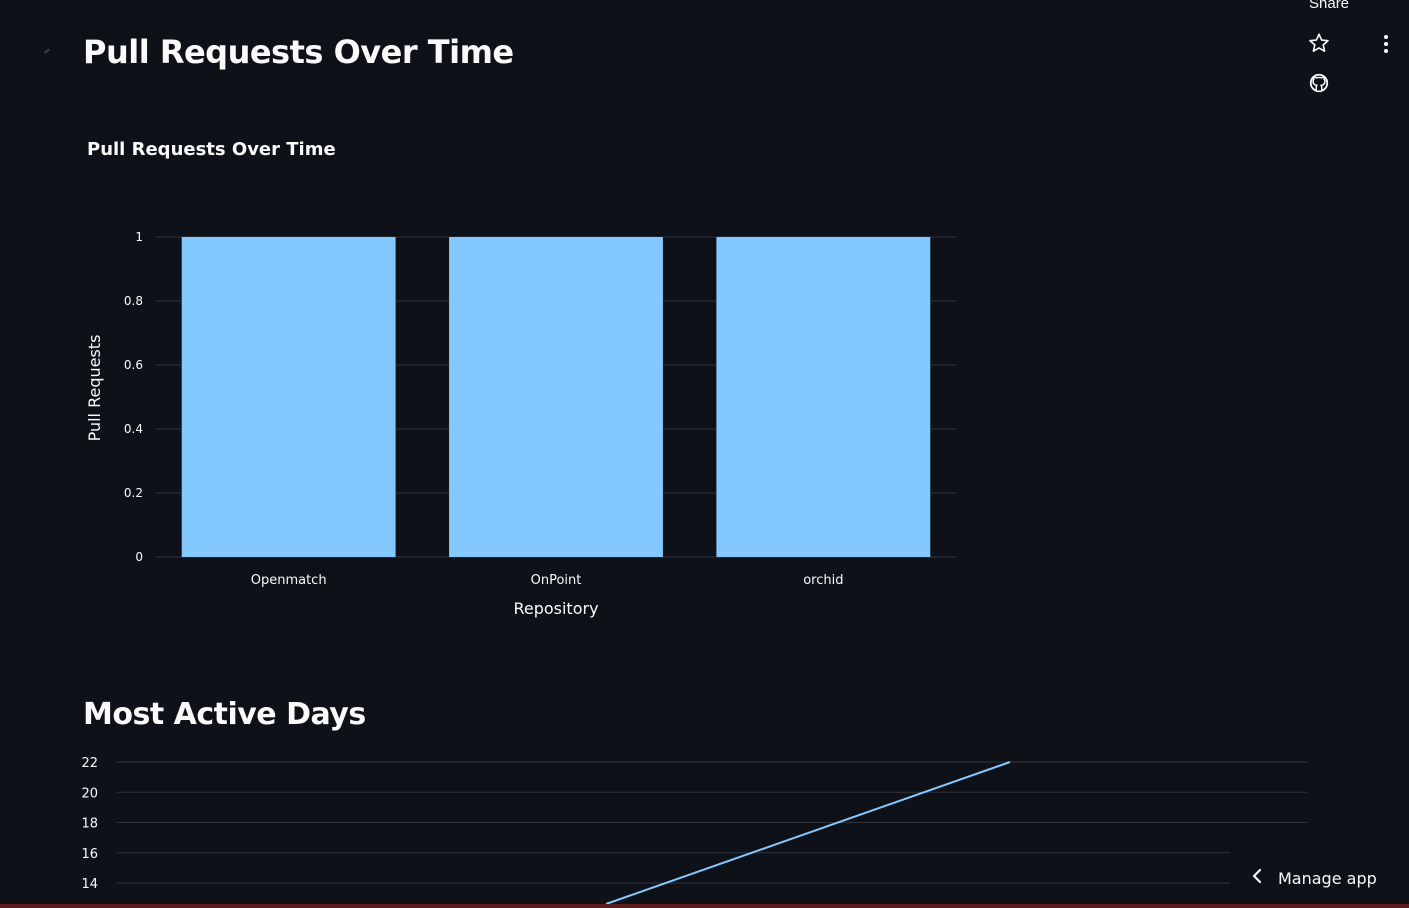  Describe the element at coordinates (808, 833) in the screenshot. I see `line-series` at that location.